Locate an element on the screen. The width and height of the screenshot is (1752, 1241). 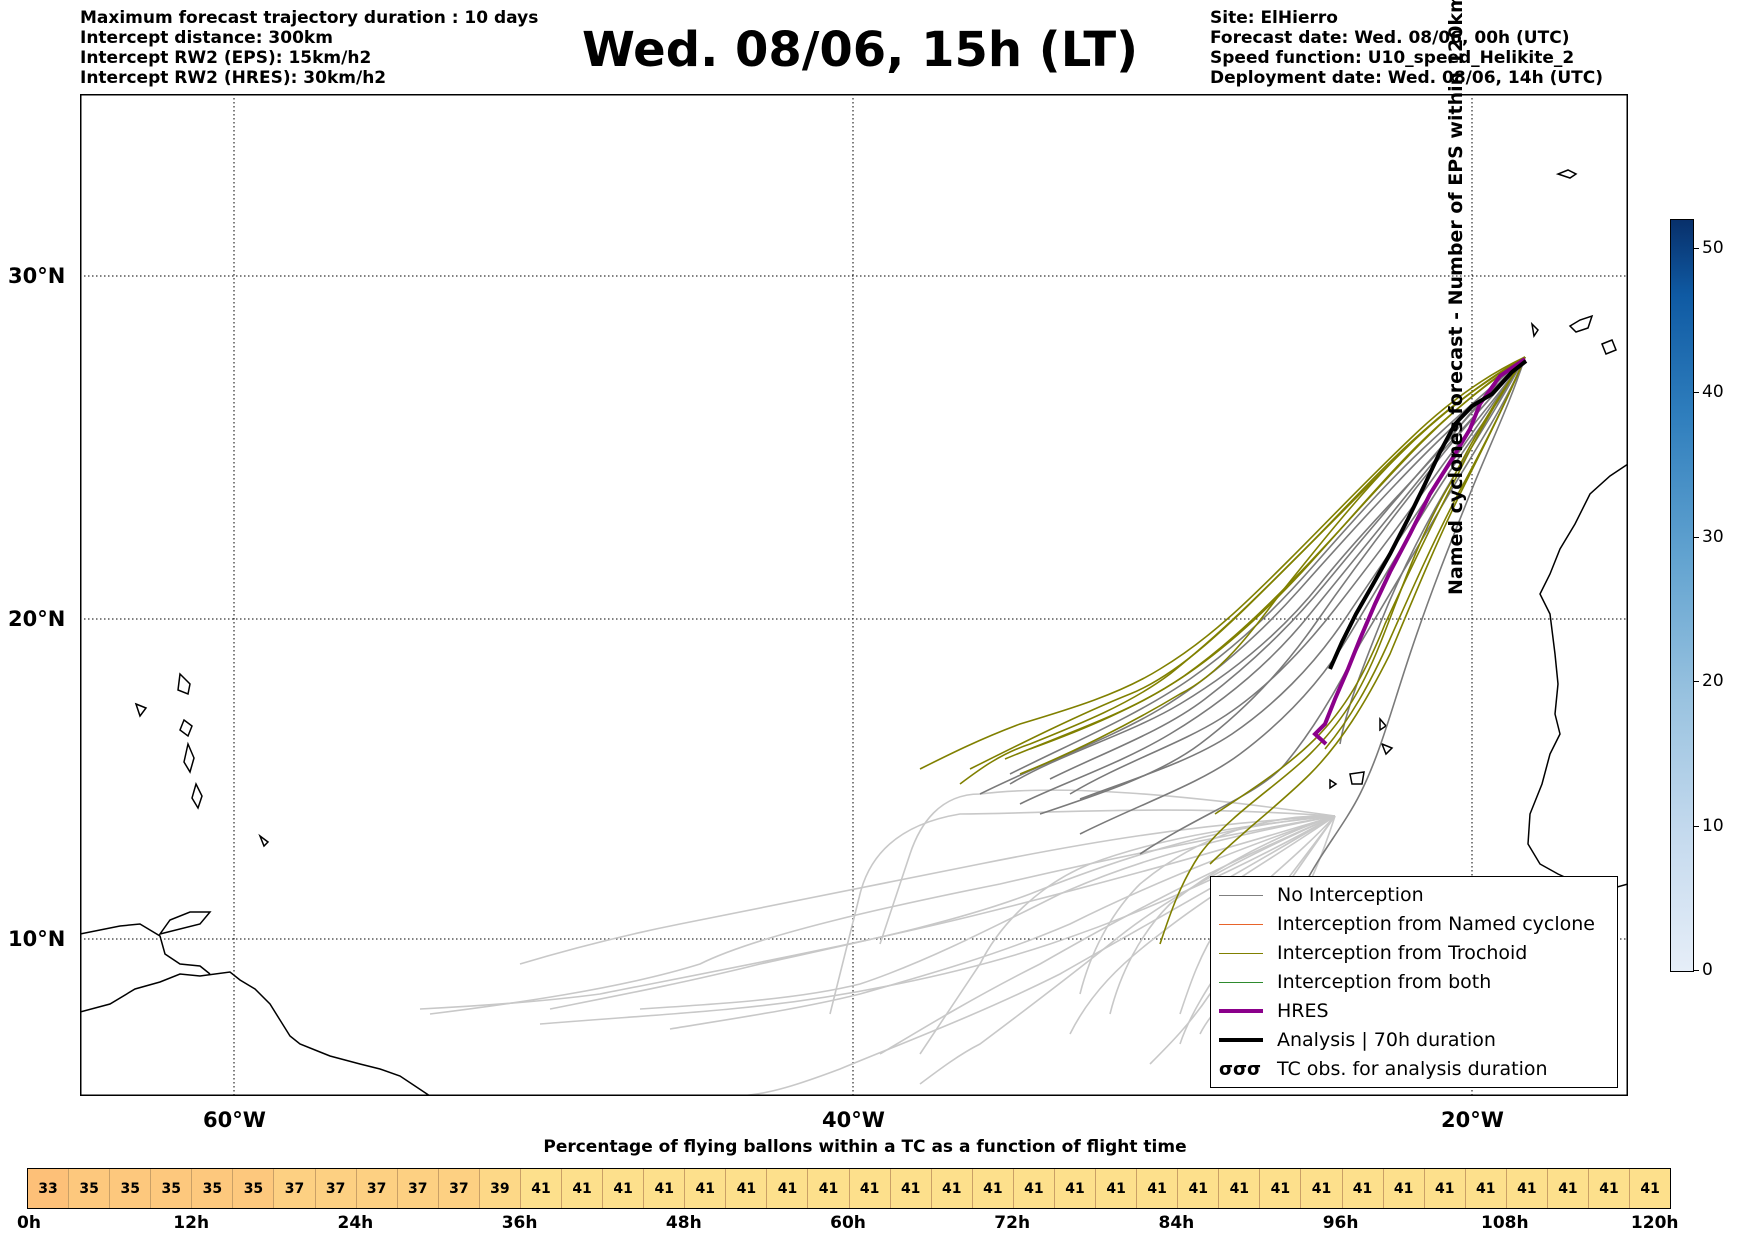
time-label: 60h is located at coordinates (848, 1223).